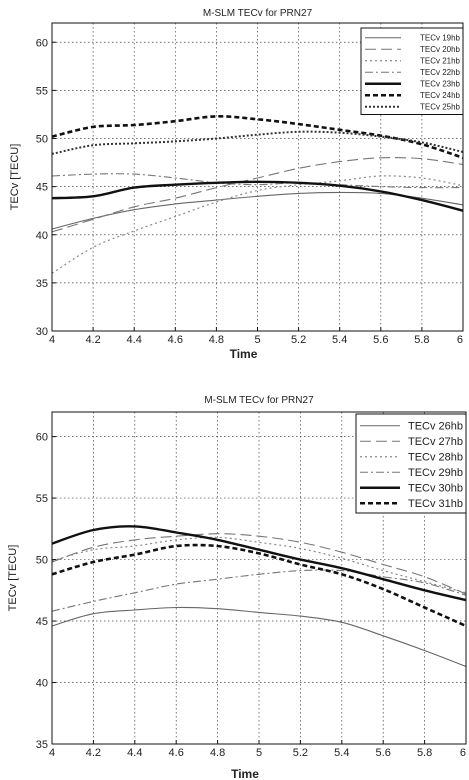 This screenshot has height=780, width=469. What do you see at coordinates (435, 473) in the screenshot?
I see `legend-label: TECv 29hb` at bounding box center [435, 473].